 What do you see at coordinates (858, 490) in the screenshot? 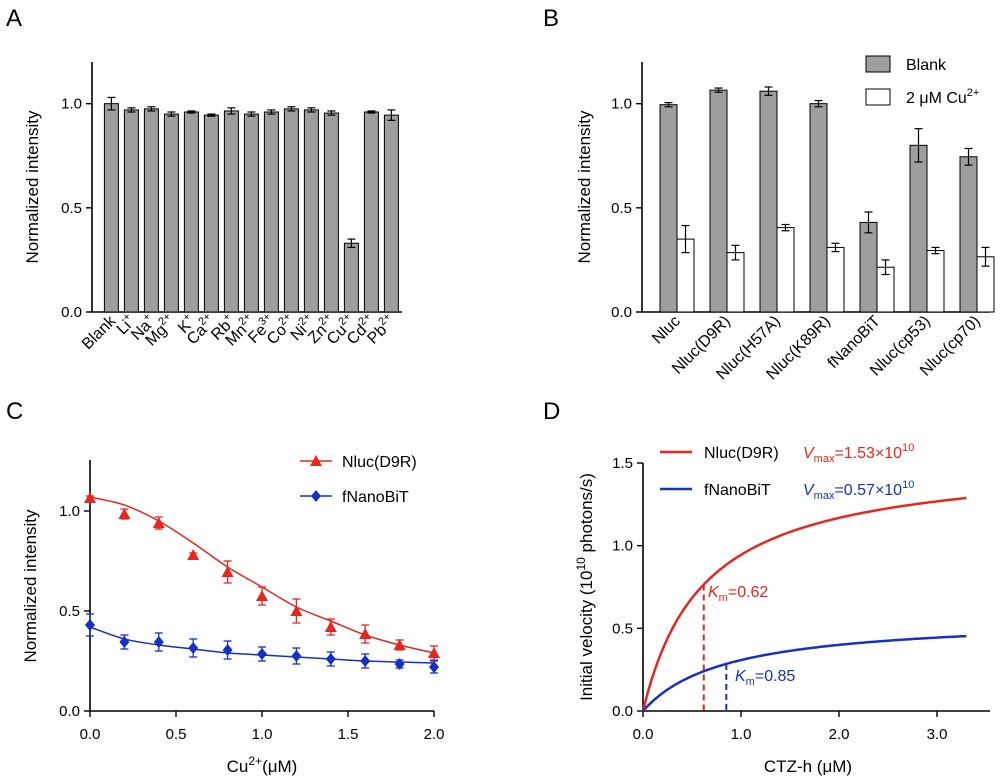
I see `vmax-fnanobit-label: Vmax=0.57×1010` at bounding box center [858, 490].